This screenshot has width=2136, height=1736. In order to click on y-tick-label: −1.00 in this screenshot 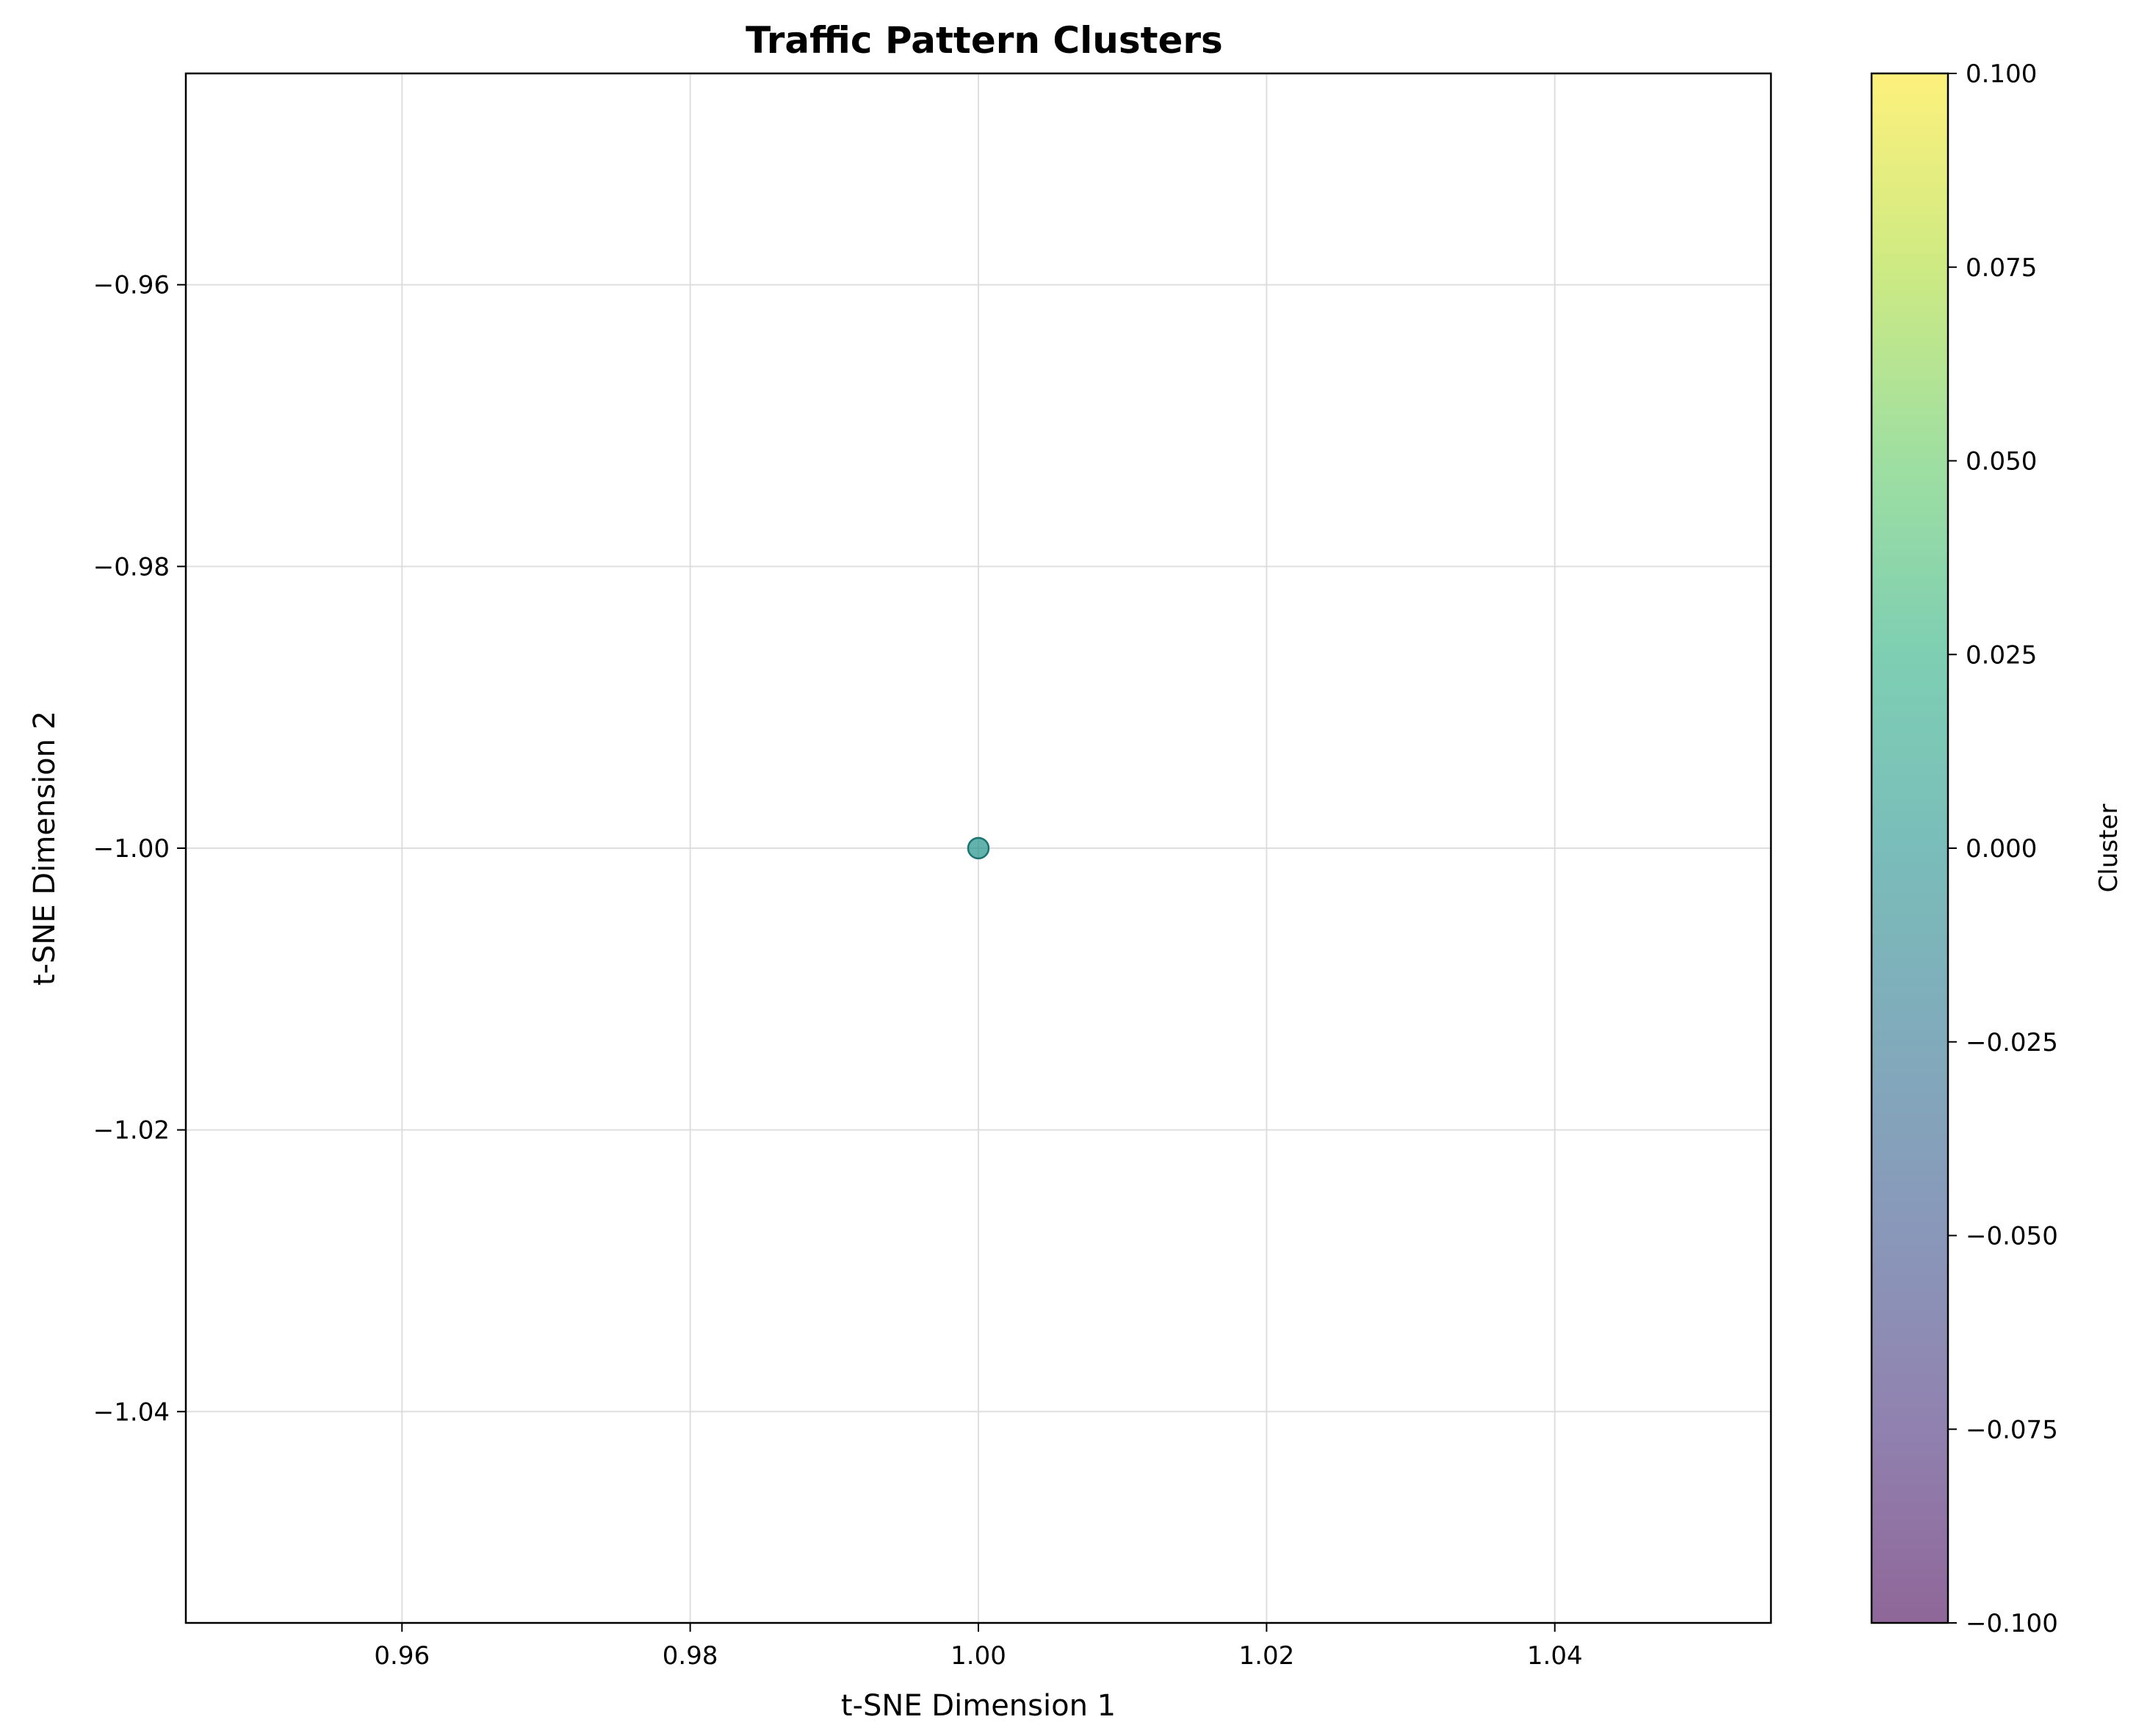, I will do `click(131, 849)`.